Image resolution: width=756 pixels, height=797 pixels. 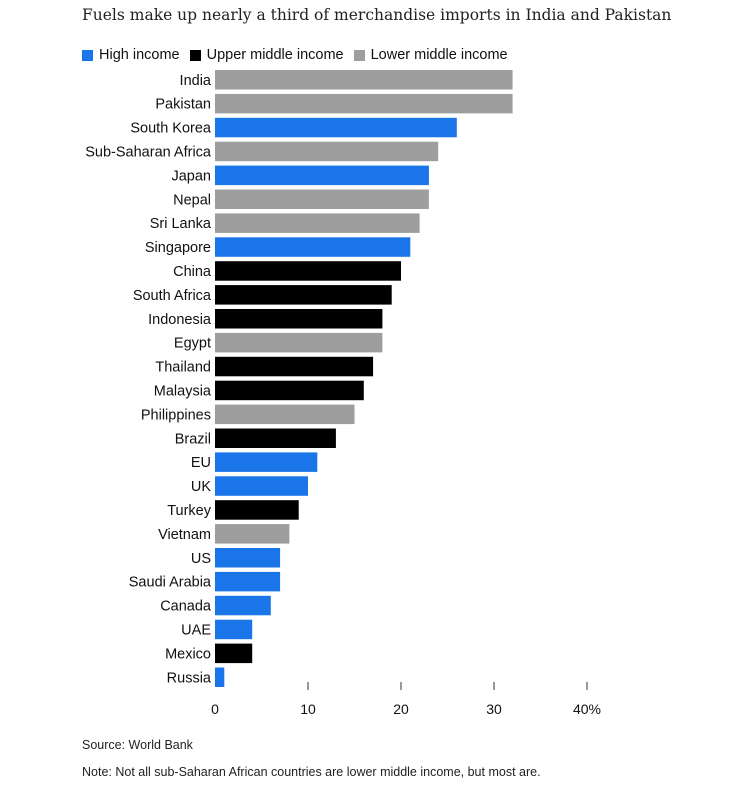 I want to click on bar-label-pakistan: Pakistan, so click(x=183, y=105).